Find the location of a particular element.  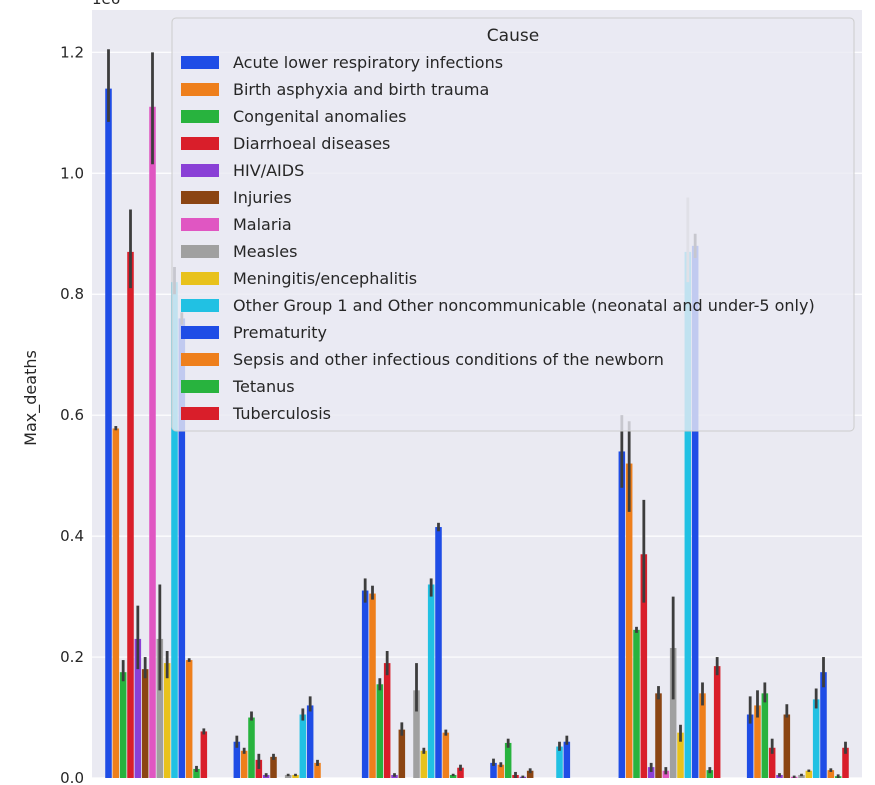

y-tick-label: 0.8 is located at coordinates (72, 294).